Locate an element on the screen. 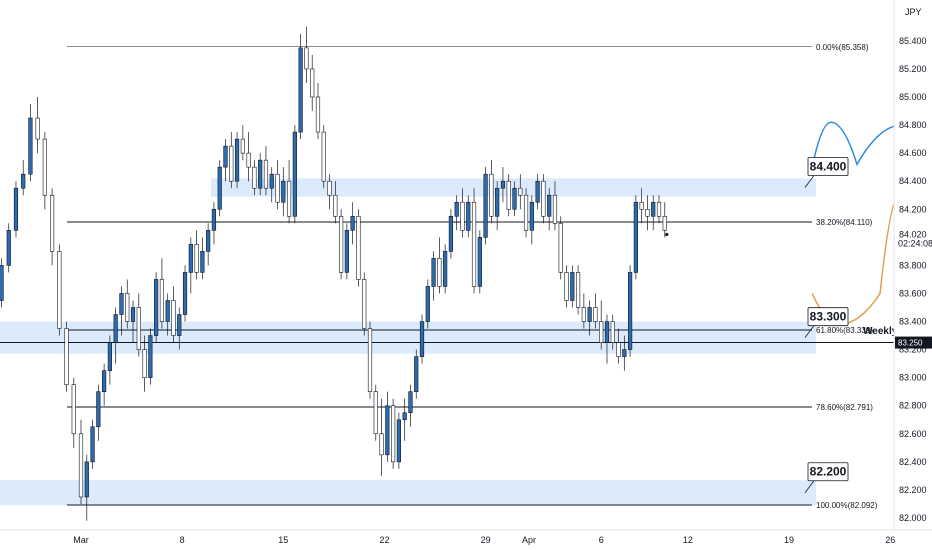 This screenshot has width=932, height=550. weekly-label: Weekly is located at coordinates (880, 331).